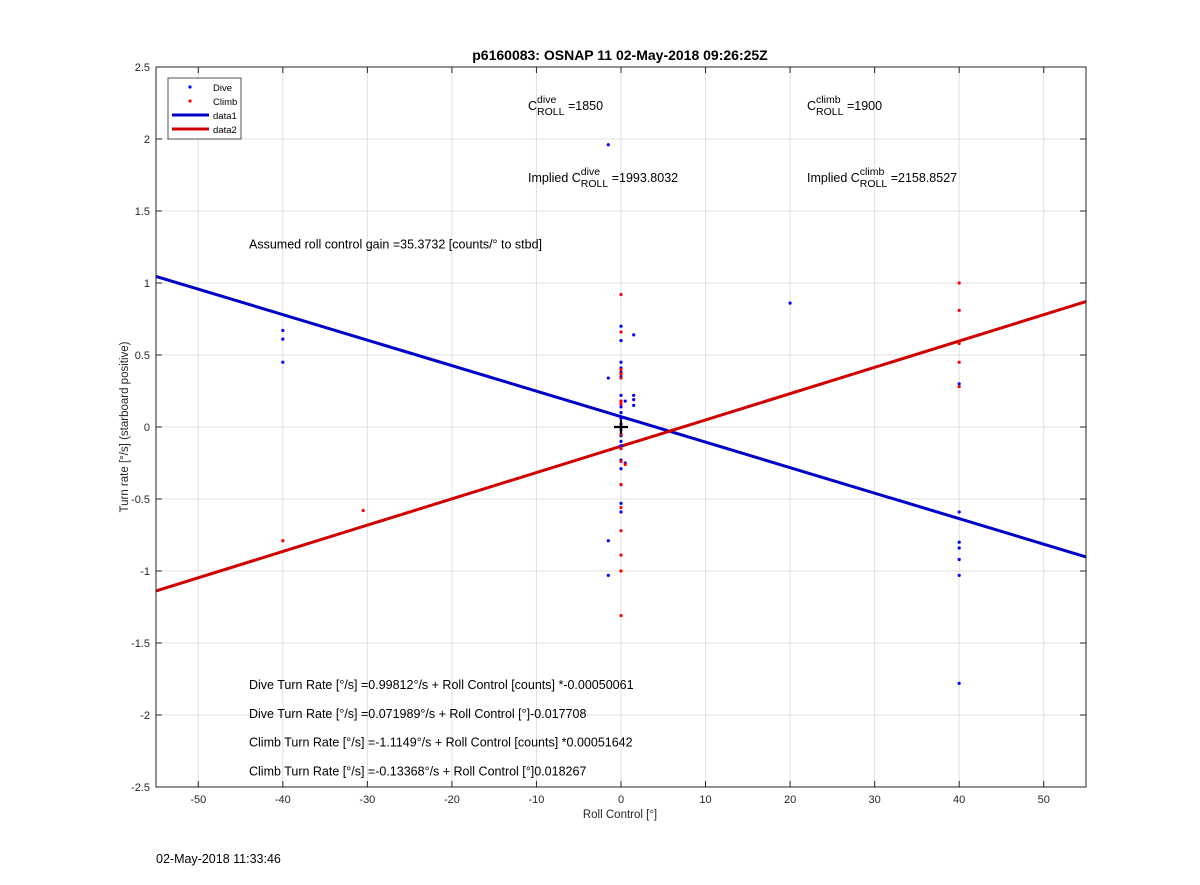 Image resolution: width=1200 pixels, height=885 pixels. I want to click on legend-climb-marker, so click(190, 101).